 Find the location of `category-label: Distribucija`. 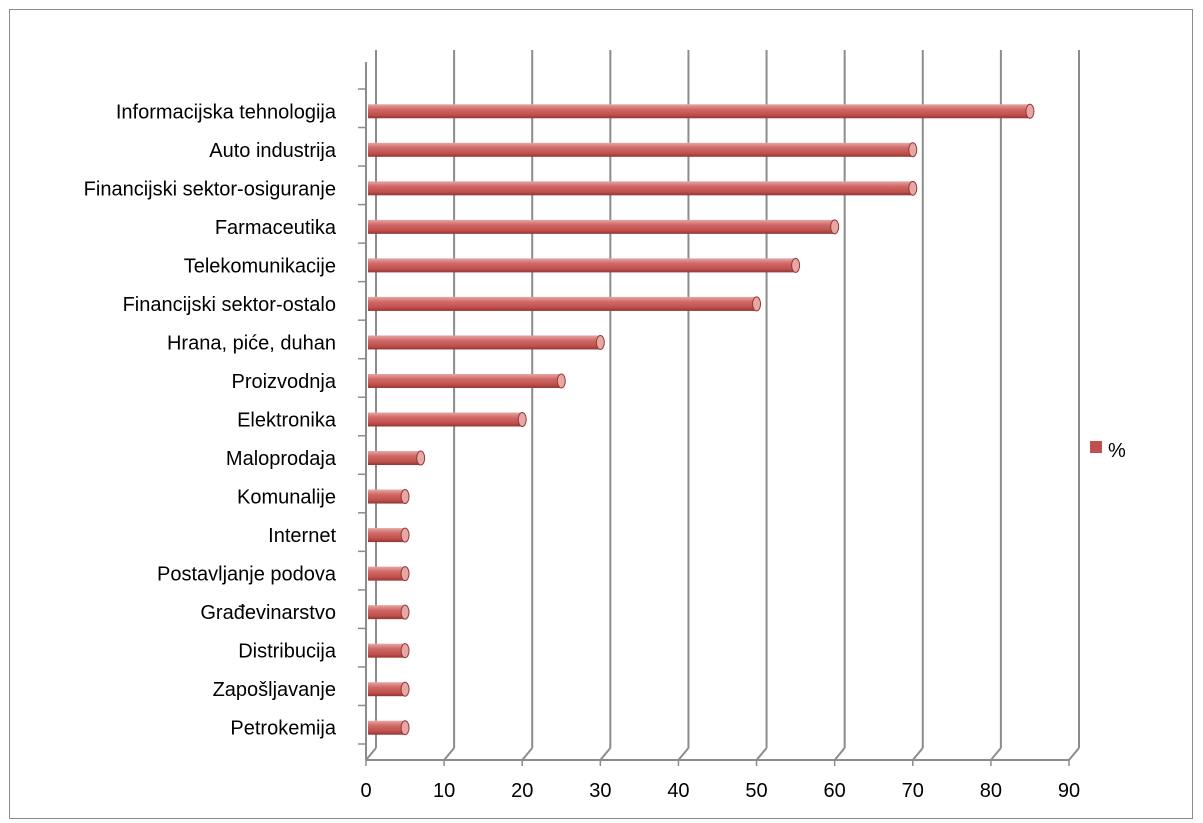

category-label: Distribucija is located at coordinates (287, 652).